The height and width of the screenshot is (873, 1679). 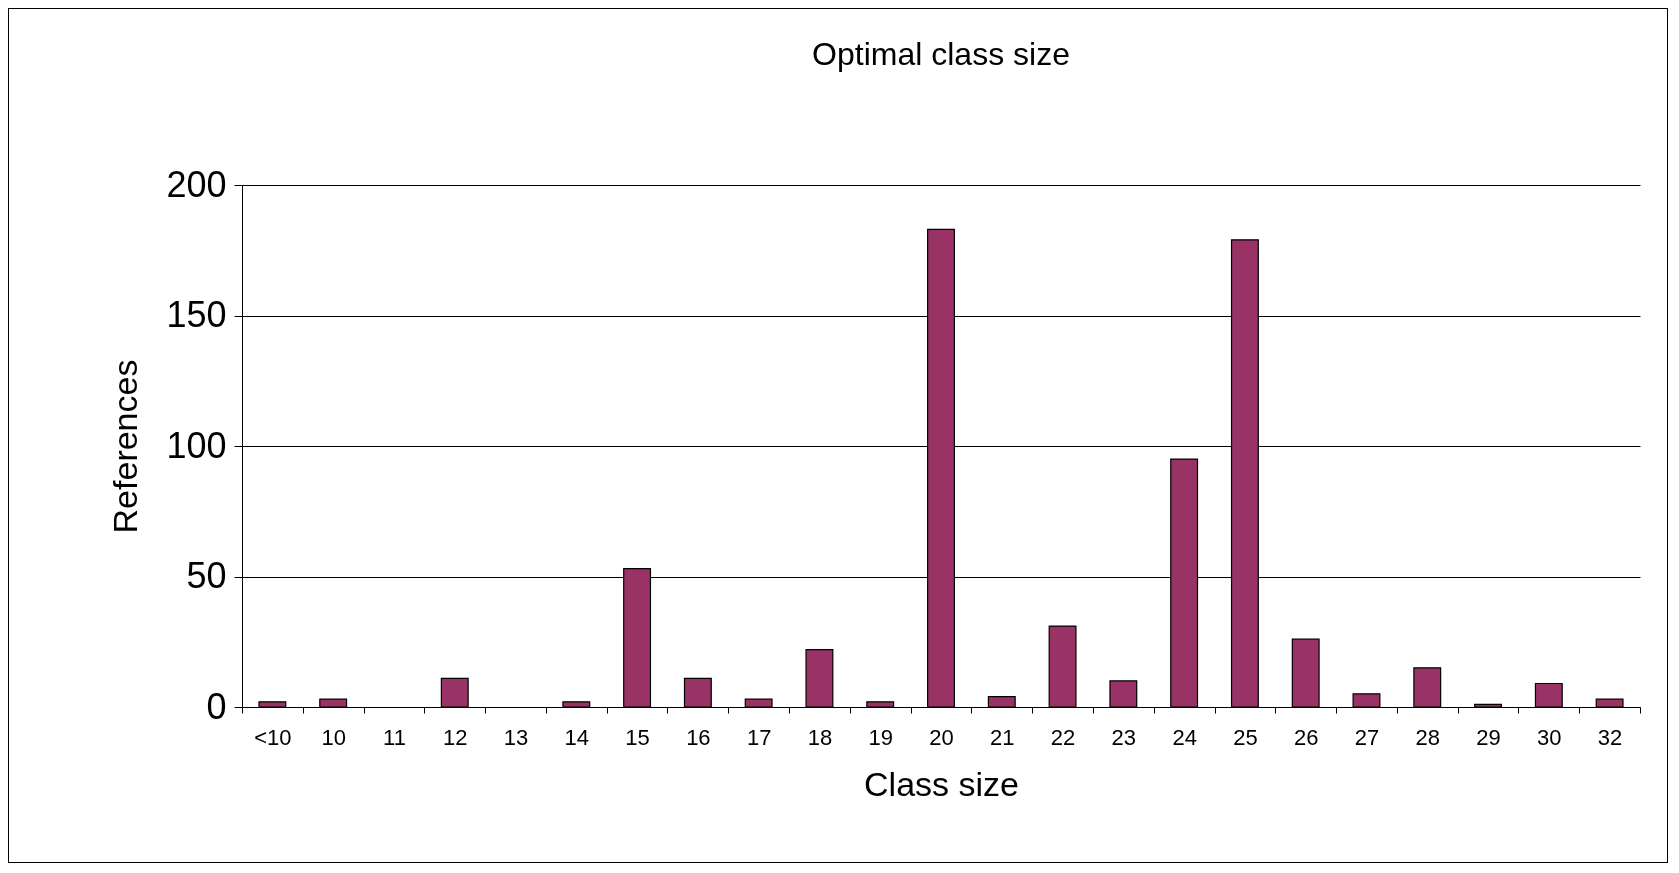 I want to click on x-tick-label: 24, so click(x=1184, y=737).